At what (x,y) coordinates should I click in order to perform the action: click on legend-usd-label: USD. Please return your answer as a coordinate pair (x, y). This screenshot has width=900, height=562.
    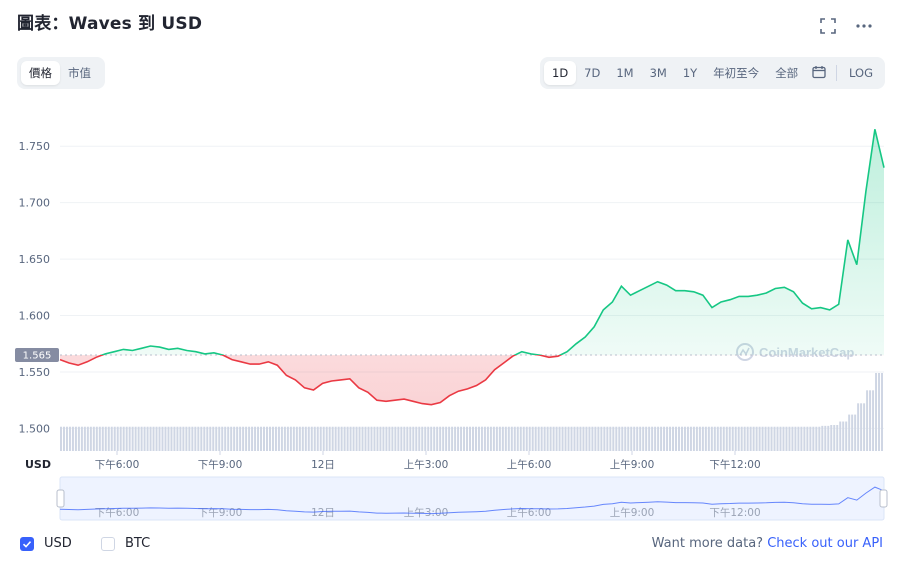
    Looking at the image, I should click on (58, 543).